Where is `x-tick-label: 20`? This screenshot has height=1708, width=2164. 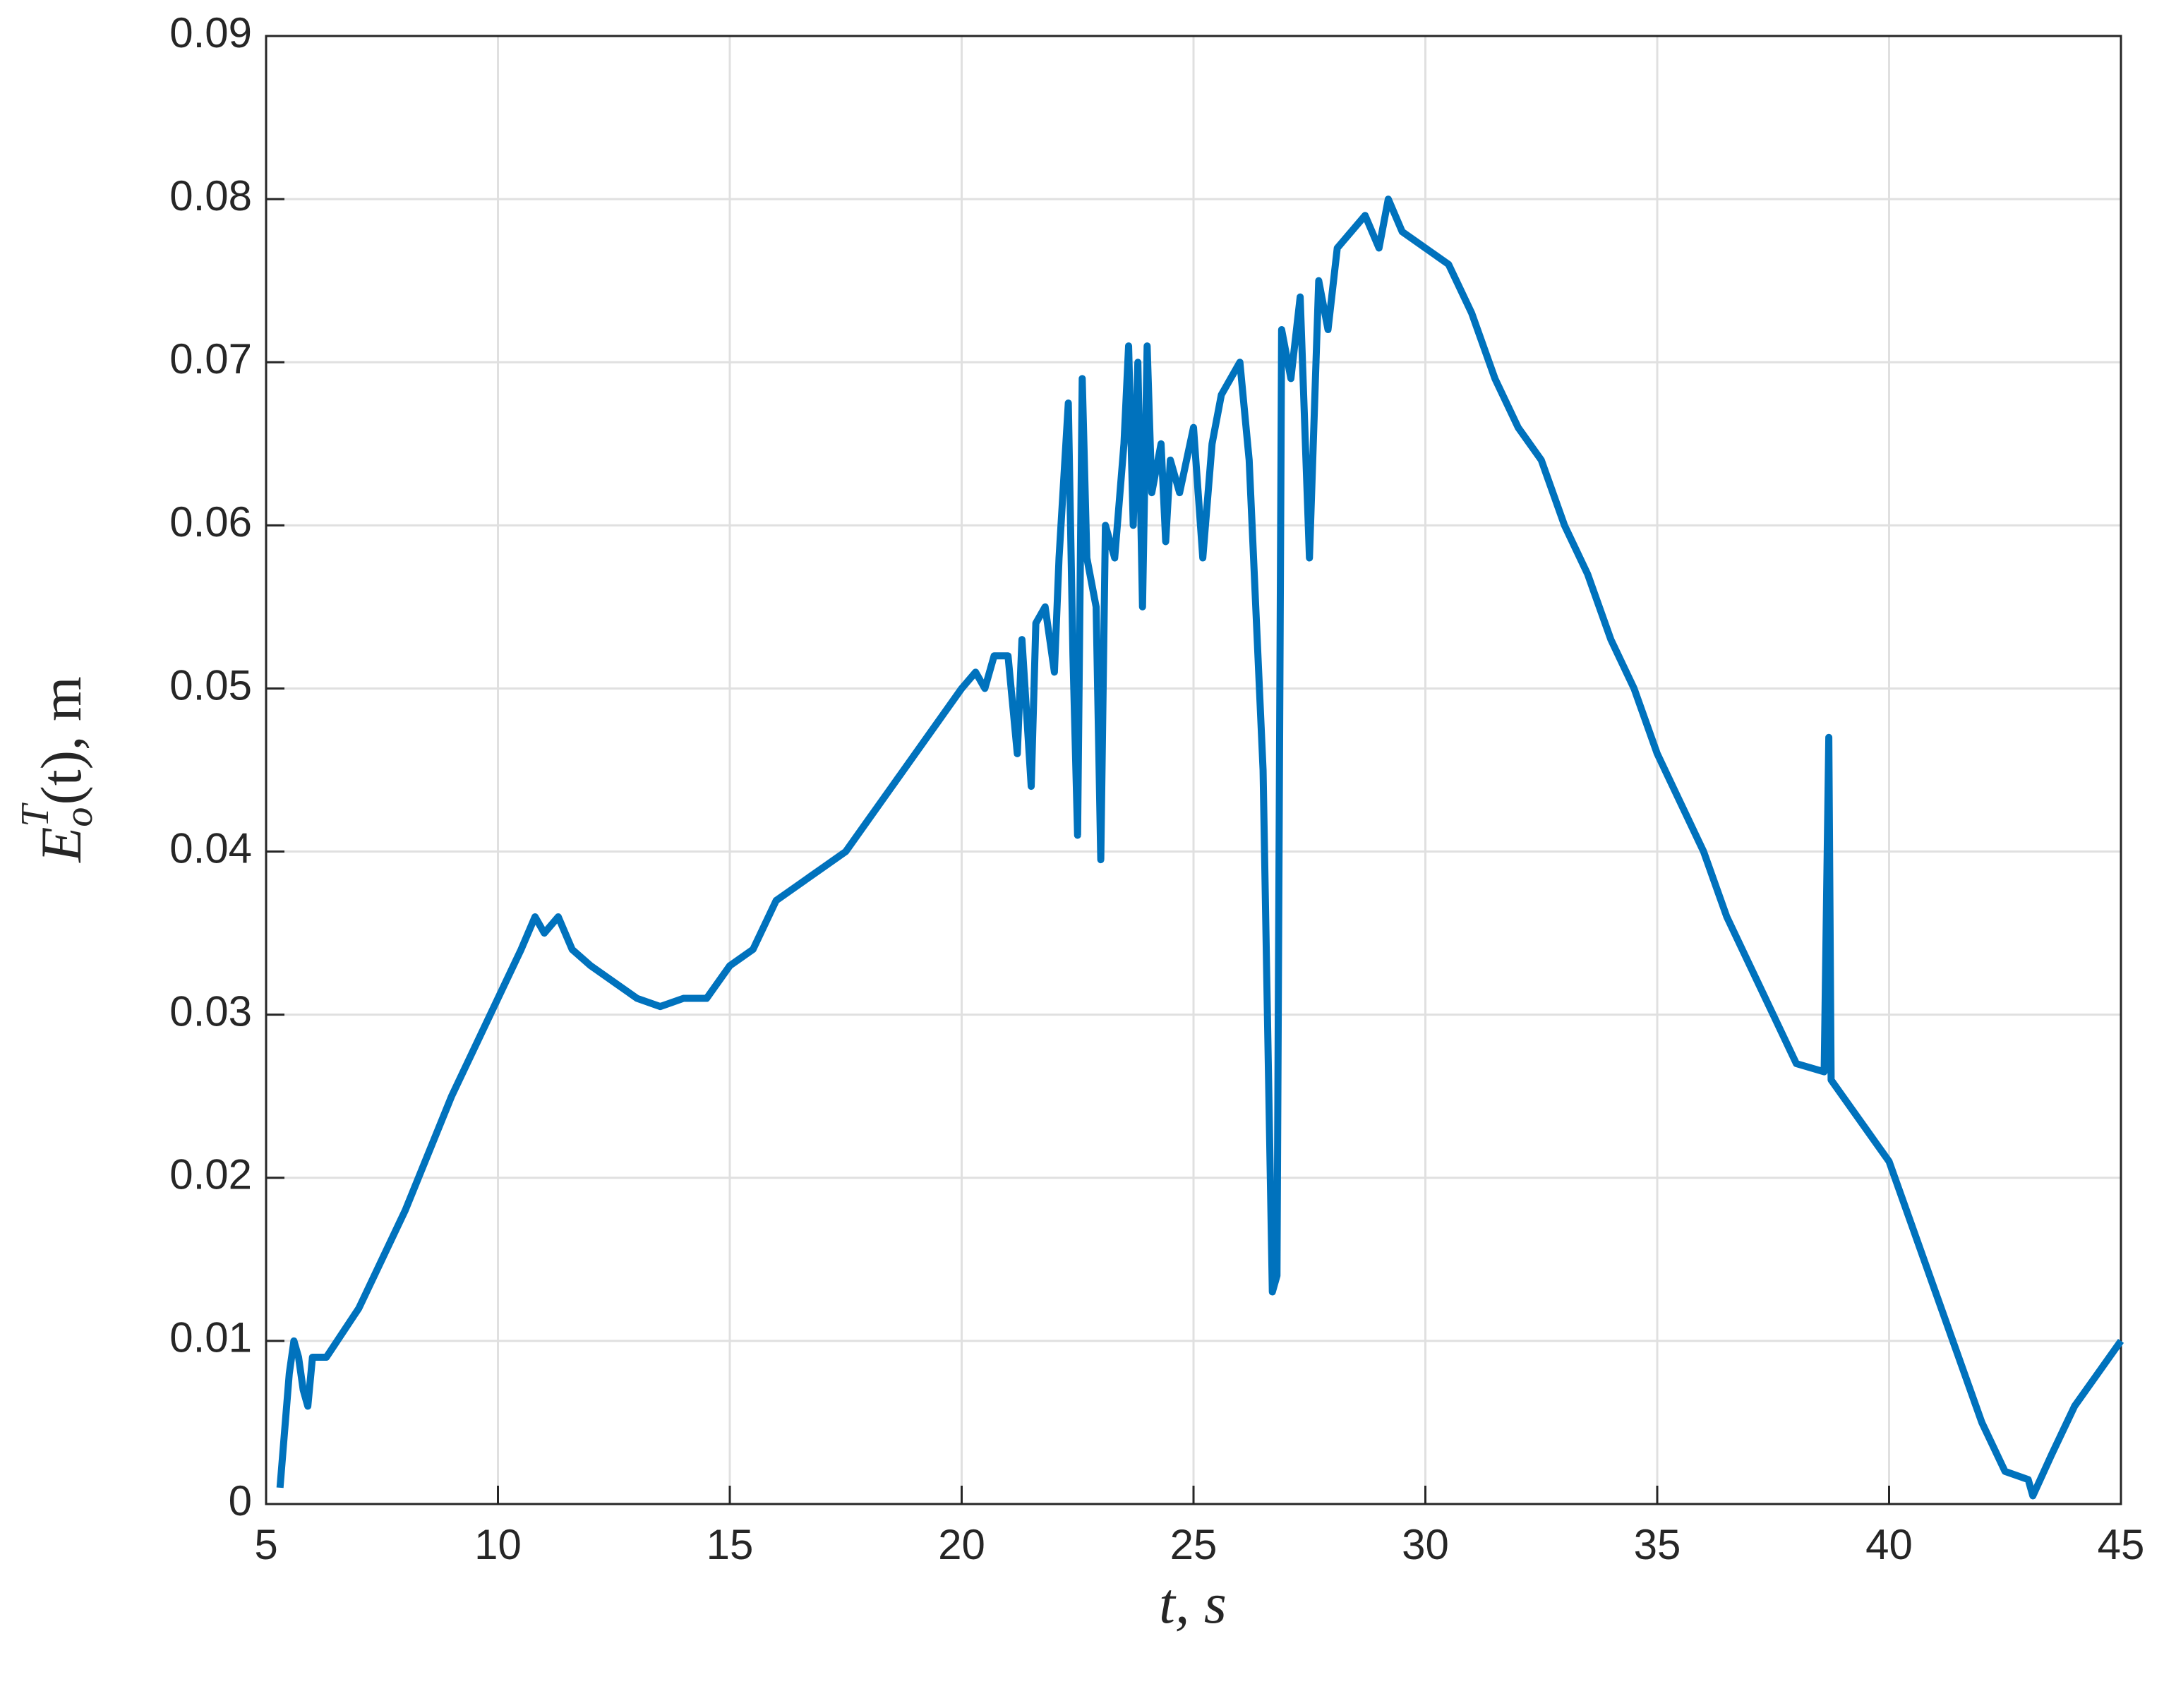
x-tick-label: 20 is located at coordinates (961, 1545).